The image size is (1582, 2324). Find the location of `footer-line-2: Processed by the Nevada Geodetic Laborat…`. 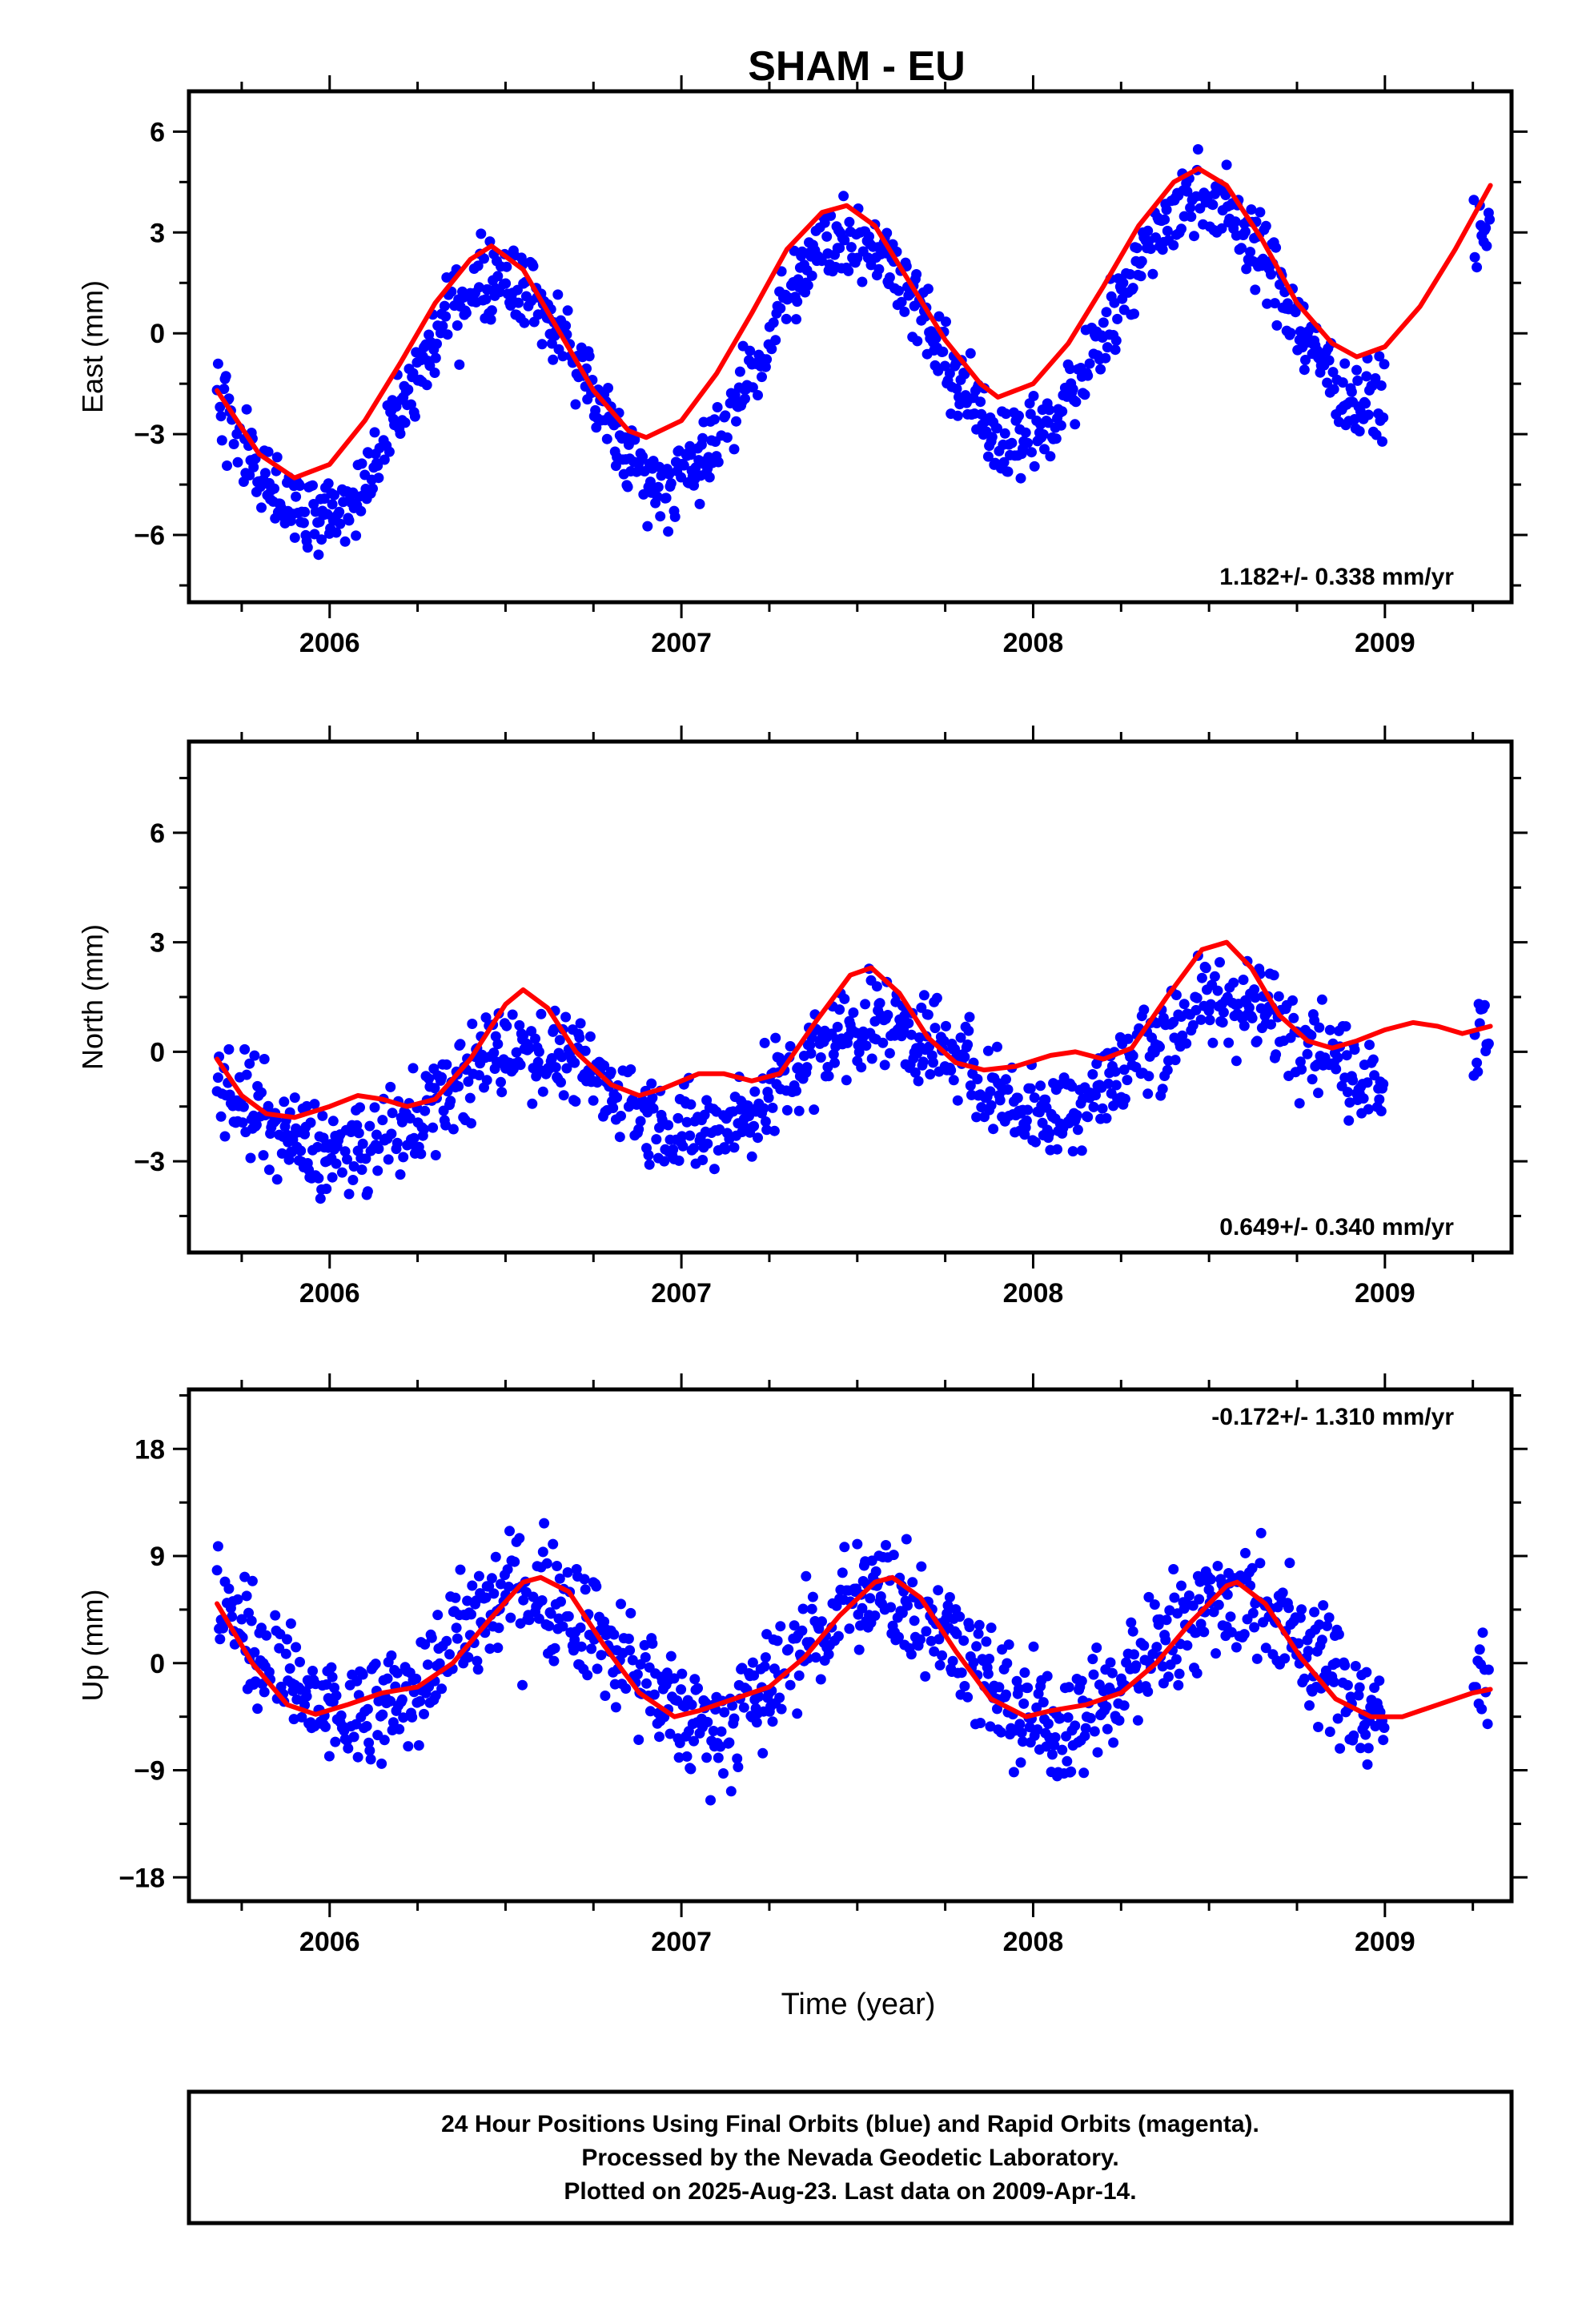

footer-line-2: Processed by the Nevada Geodetic Laborat… is located at coordinates (849, 2158).